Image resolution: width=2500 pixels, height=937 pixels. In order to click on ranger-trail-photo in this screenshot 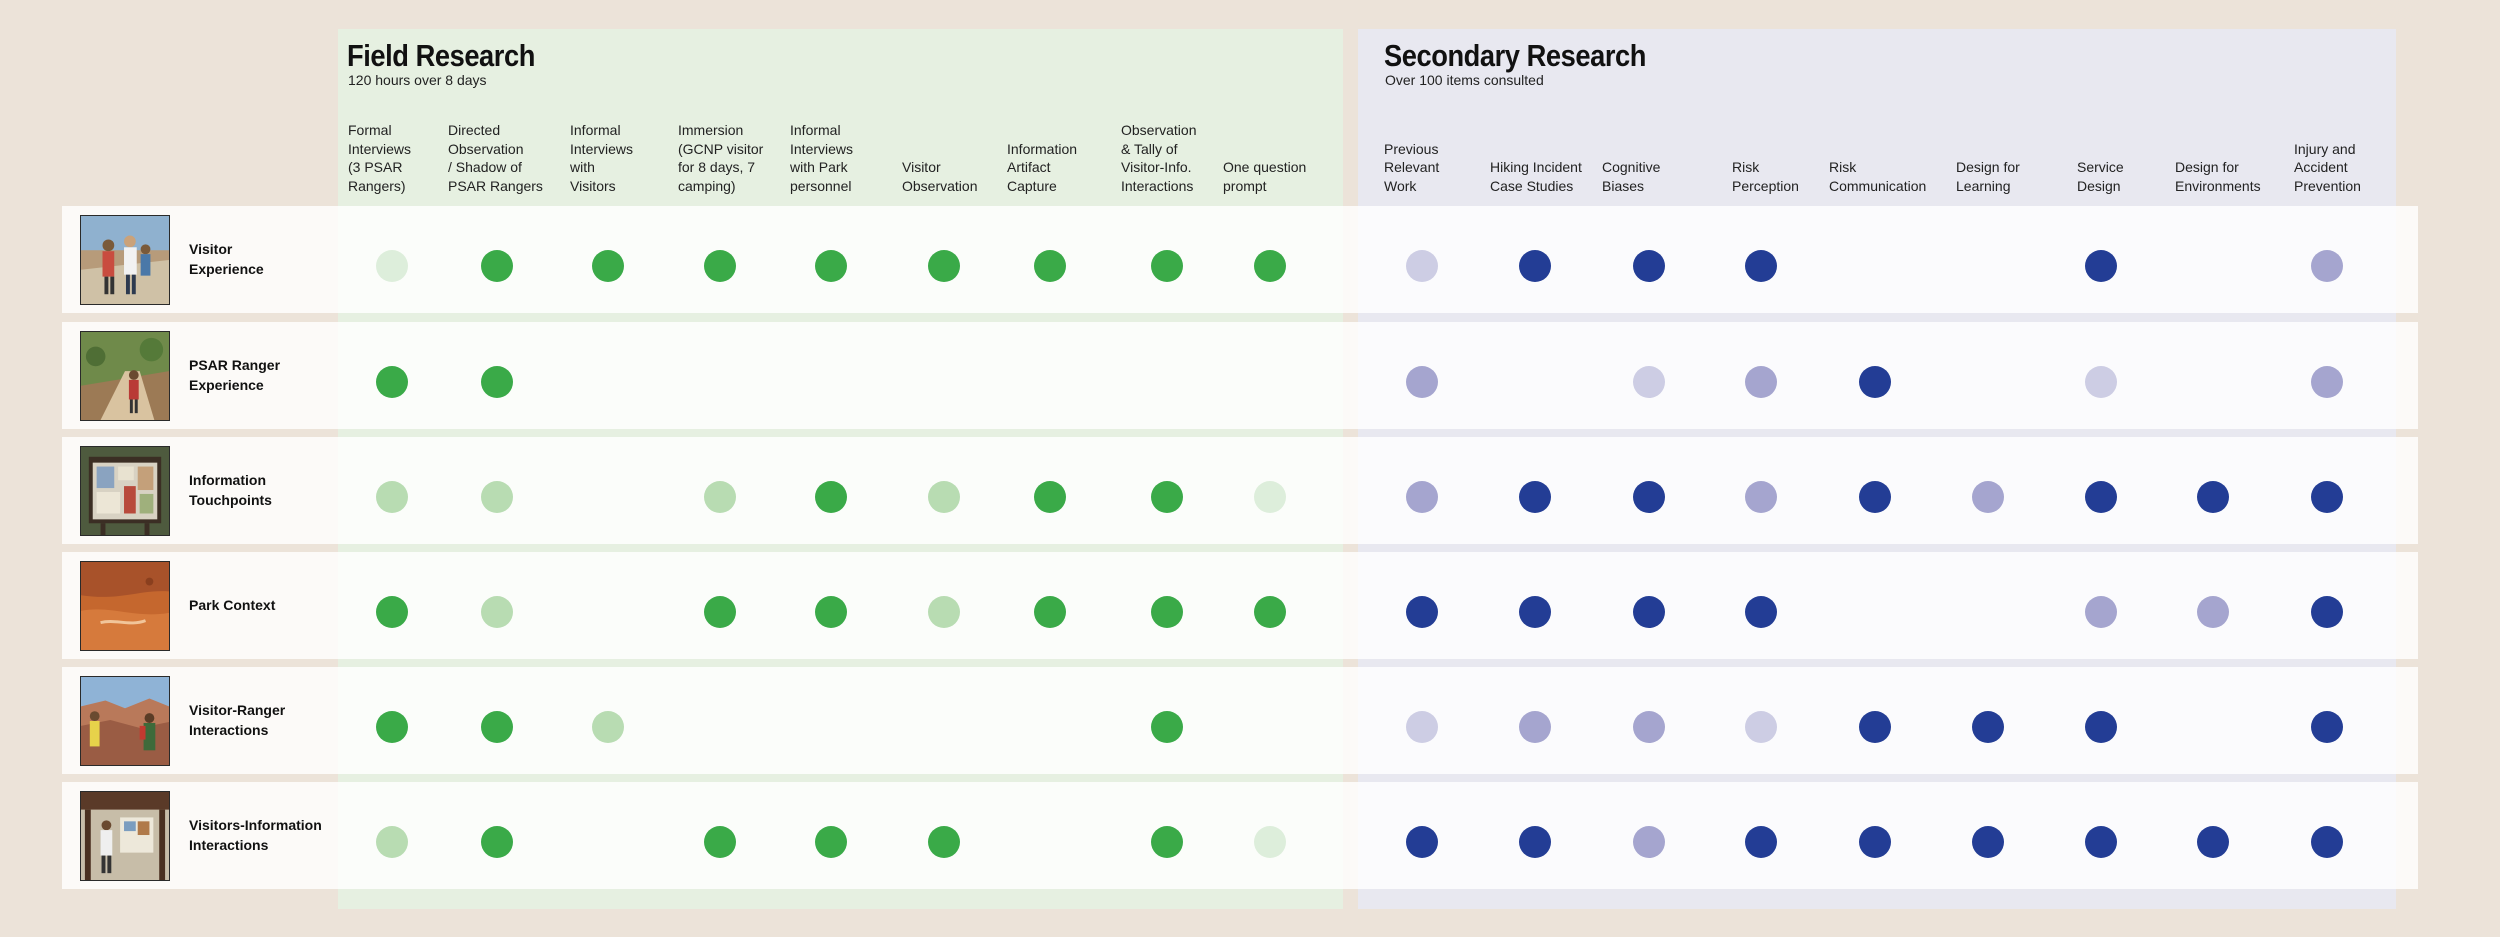, I will do `click(125, 376)`.